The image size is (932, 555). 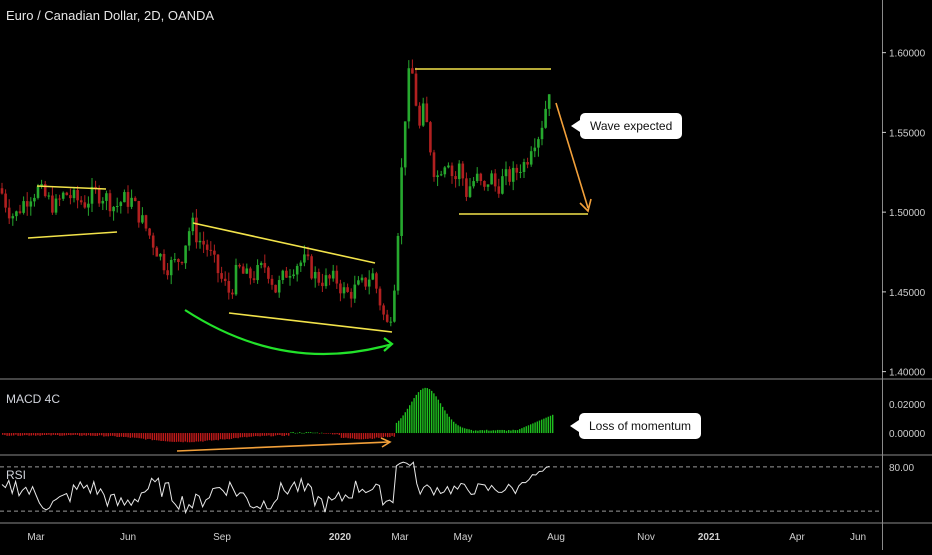 What do you see at coordinates (310, 322) in the screenshot?
I see `wedge-bottom-line` at bounding box center [310, 322].